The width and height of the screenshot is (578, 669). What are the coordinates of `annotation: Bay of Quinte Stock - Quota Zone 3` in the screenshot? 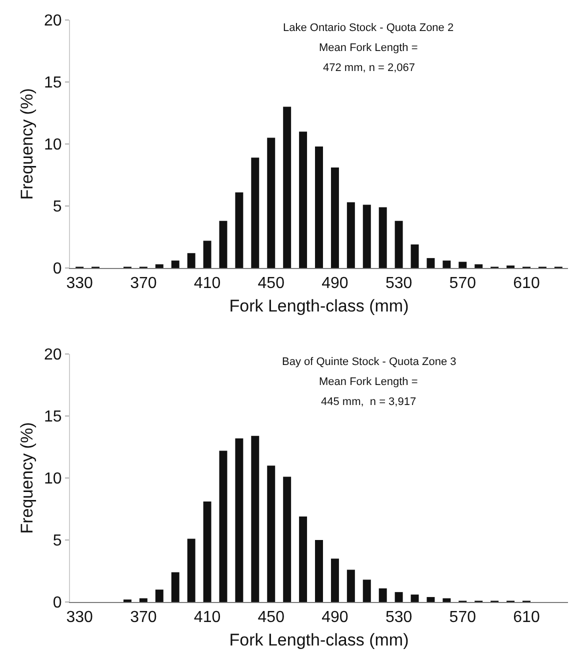 It's located at (369, 362).